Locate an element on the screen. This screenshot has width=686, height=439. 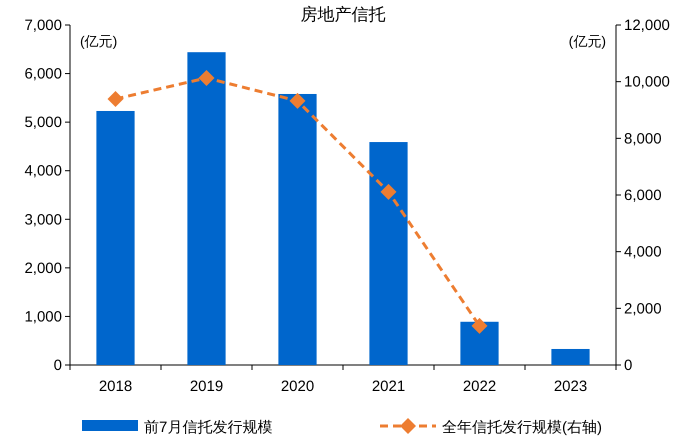
y2-tick-label: 4,000 is located at coordinates (643, 252).